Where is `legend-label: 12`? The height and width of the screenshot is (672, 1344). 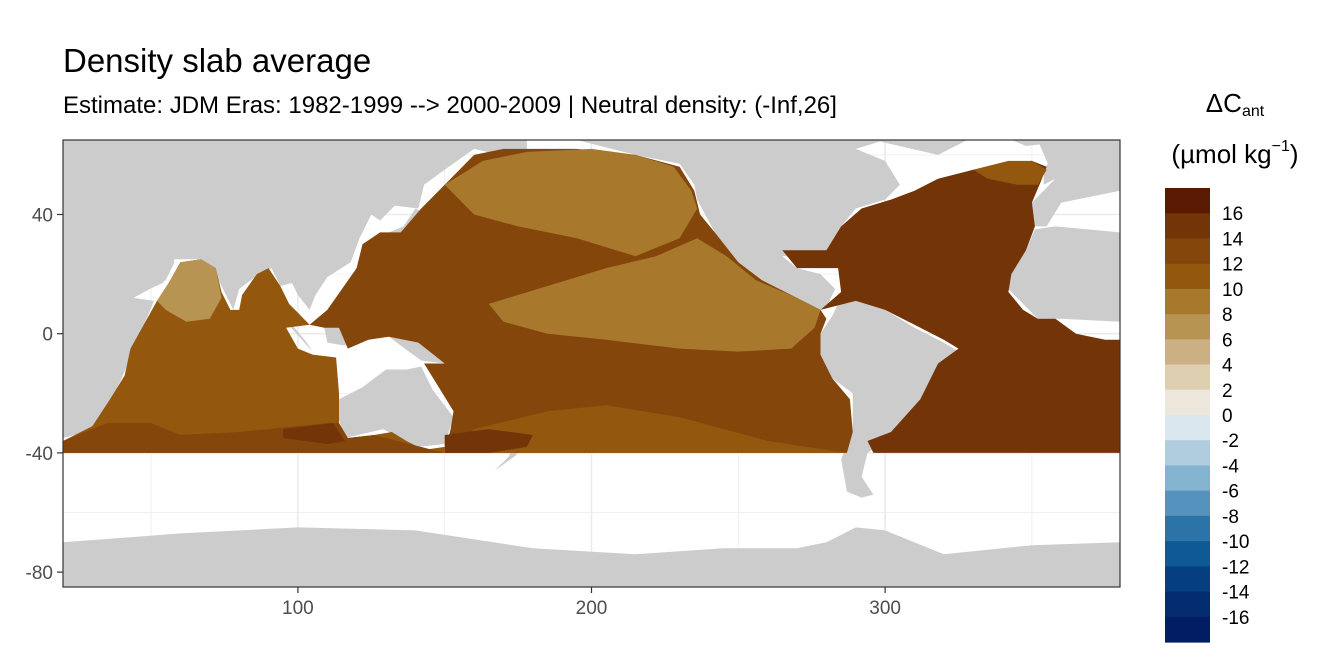 legend-label: 12 is located at coordinates (1232, 265).